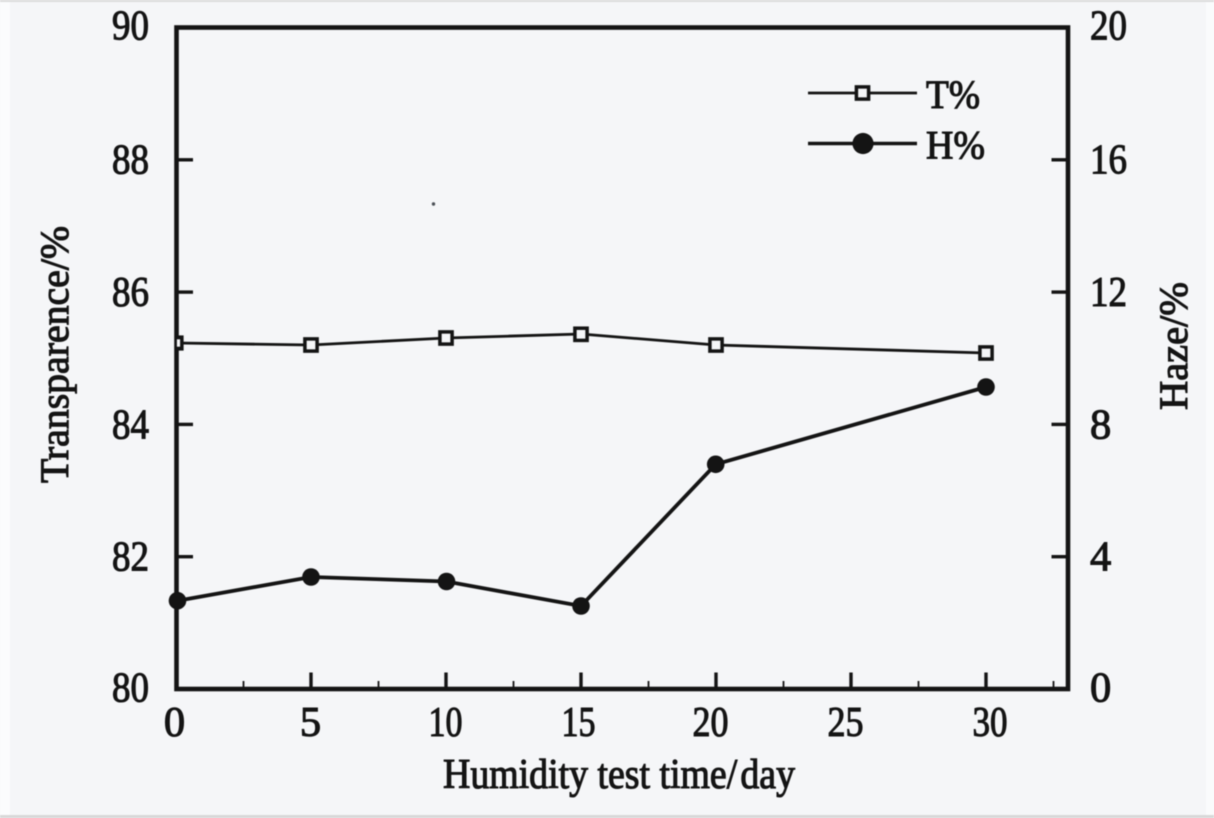 The image size is (1214, 818). I want to click on svg-text: 25, so click(846, 722).